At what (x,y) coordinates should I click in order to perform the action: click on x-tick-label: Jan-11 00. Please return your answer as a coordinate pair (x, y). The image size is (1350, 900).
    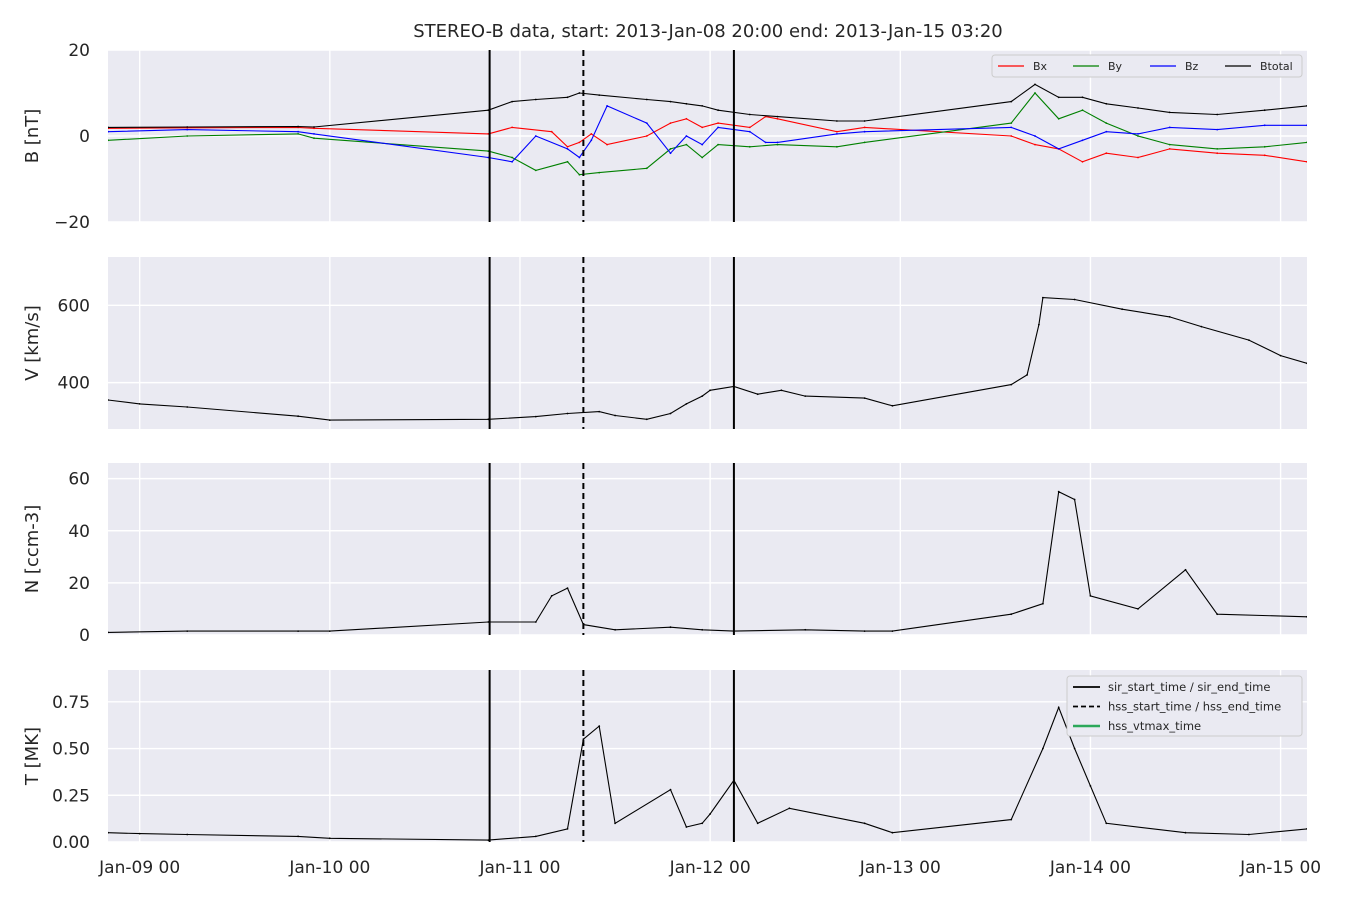
    Looking at the image, I should click on (519, 868).